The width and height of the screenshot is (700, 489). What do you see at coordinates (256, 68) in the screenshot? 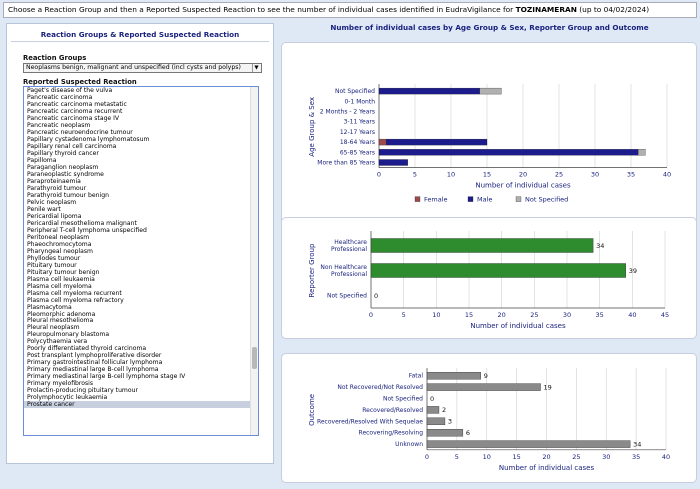
I see `chevron-down-icon: ▼` at bounding box center [256, 68].